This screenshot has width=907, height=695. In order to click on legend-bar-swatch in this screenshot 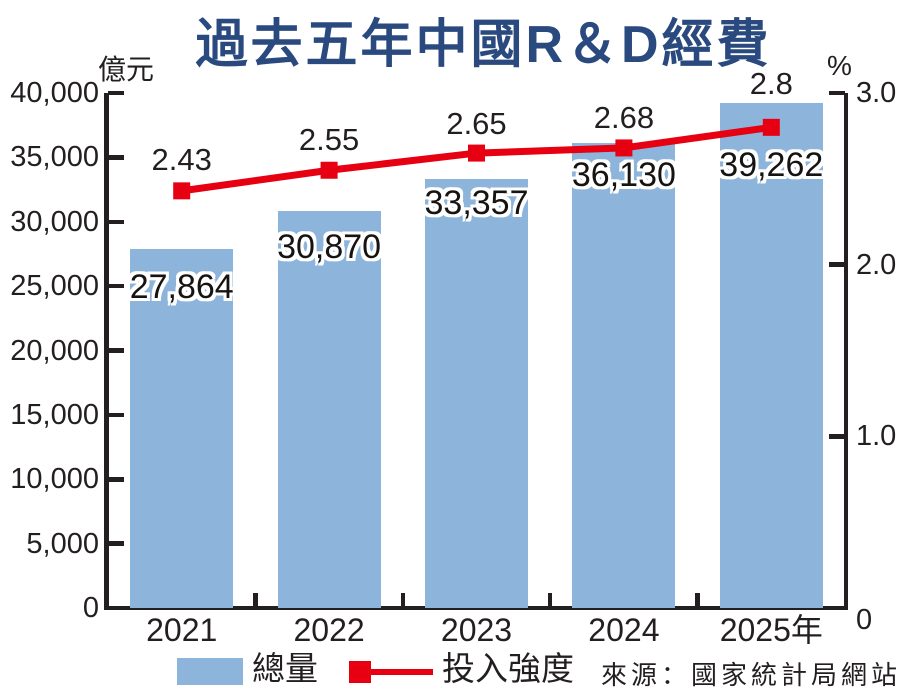, I will do `click(210, 671)`.